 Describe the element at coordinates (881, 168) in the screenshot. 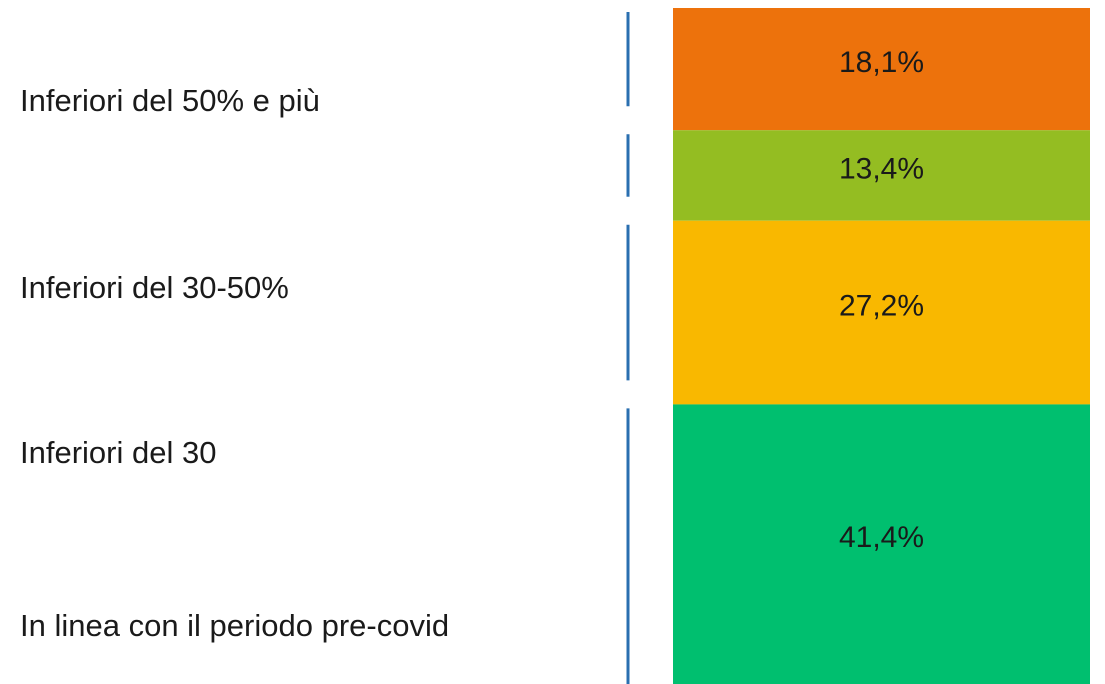

I see `value-label: 13,4%` at that location.